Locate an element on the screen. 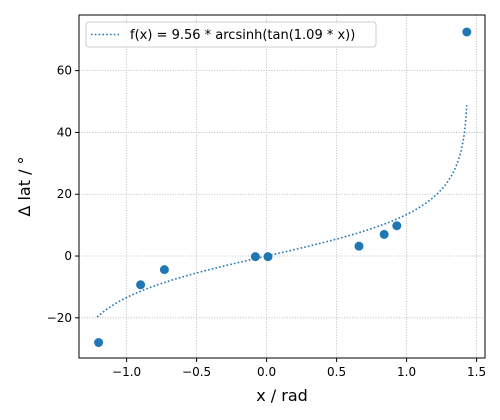 The height and width of the screenshot is (420, 500). x-tick-label: −1.0 is located at coordinates (126, 372).